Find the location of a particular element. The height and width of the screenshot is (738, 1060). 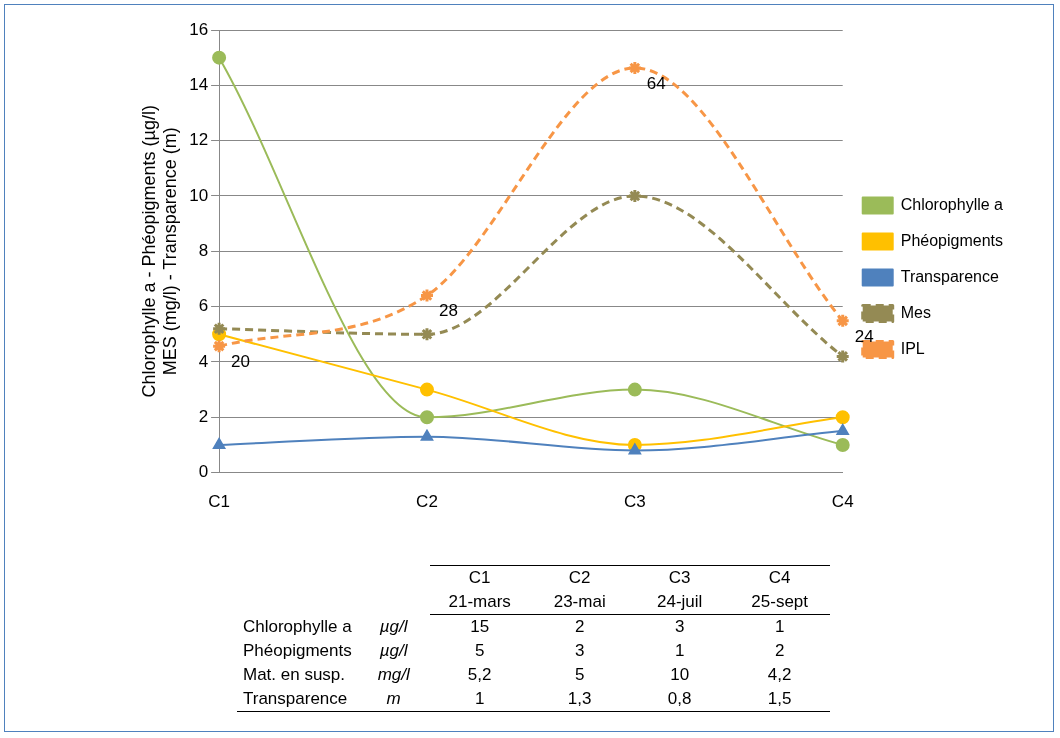

text: 24-juil is located at coordinates (679, 602).